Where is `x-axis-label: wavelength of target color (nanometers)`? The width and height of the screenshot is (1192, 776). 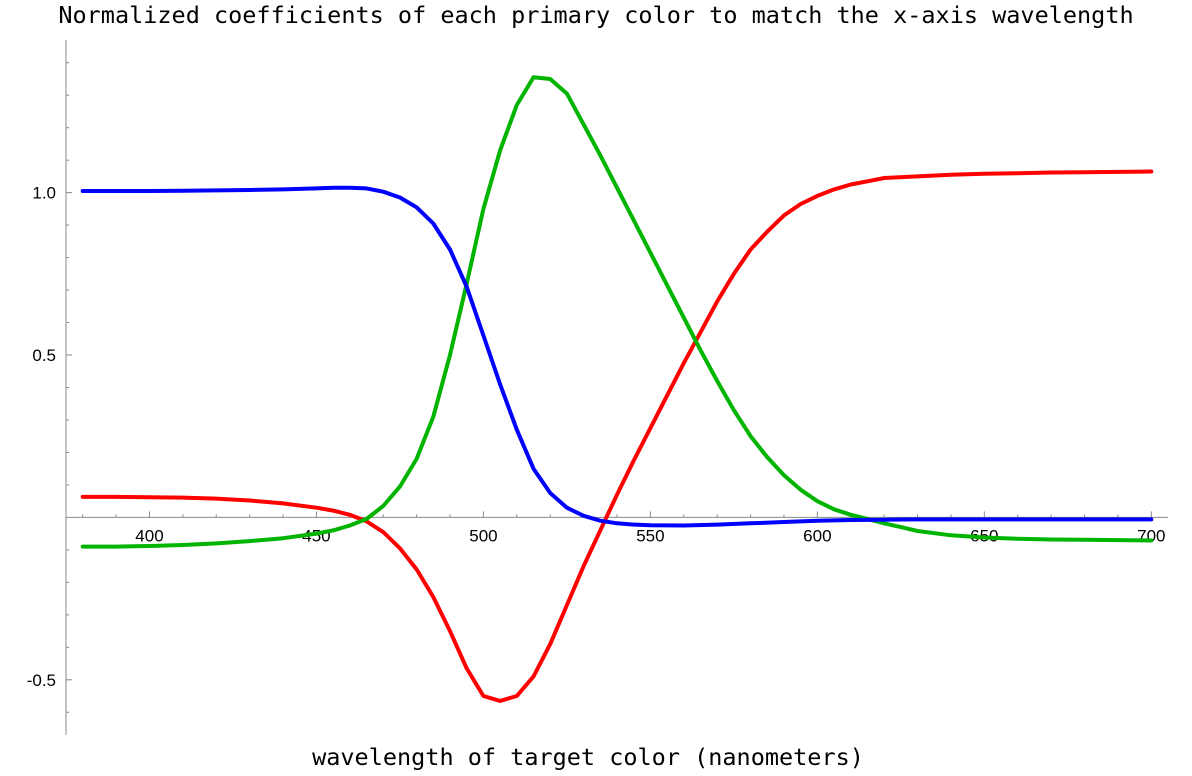
x-axis-label: wavelength of target color (nanometers) is located at coordinates (588, 757).